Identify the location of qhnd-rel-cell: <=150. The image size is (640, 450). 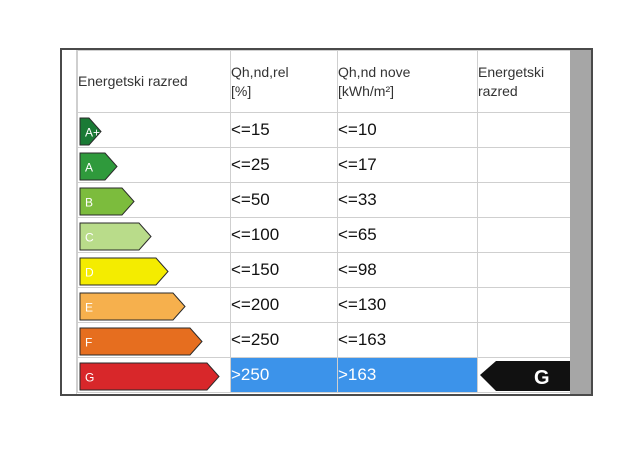
(284, 270).